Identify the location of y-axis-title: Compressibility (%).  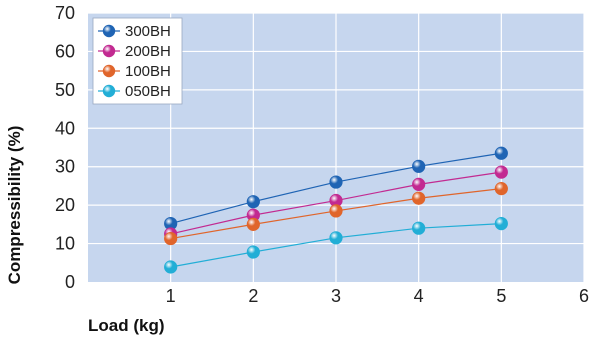
(14, 205).